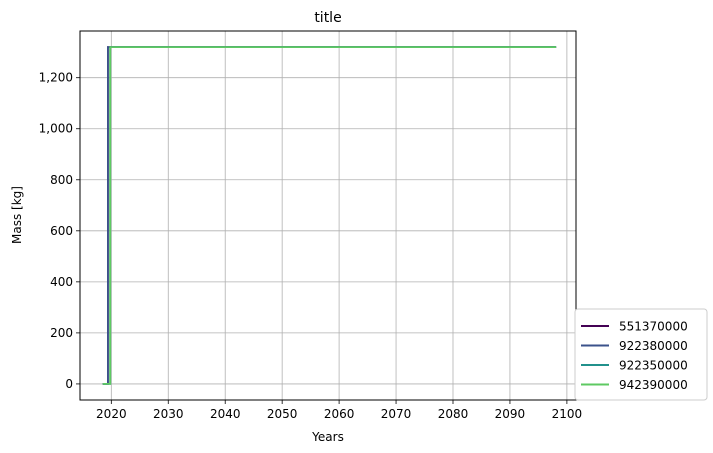 The width and height of the screenshot is (713, 453). I want to click on x-axis-label: Years, so click(327, 437).